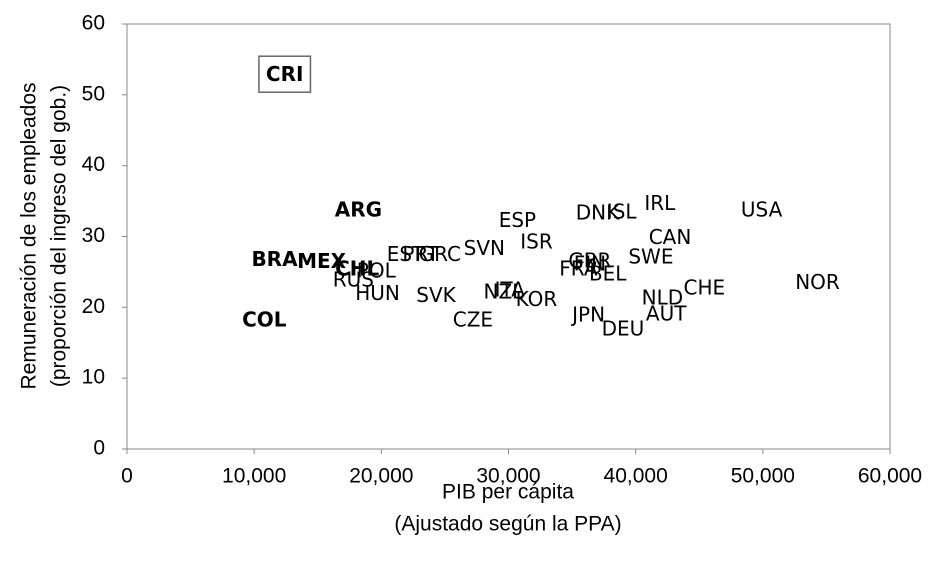 The image size is (930, 565). I want to click on point-label: MEX, so click(322, 261).